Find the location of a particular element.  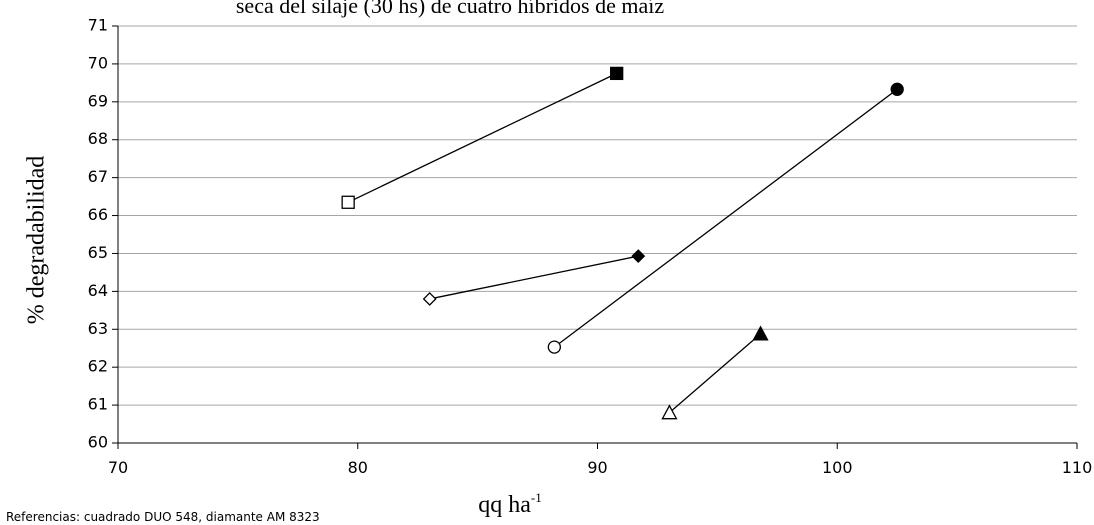

open-diamond-point is located at coordinates (429, 299).